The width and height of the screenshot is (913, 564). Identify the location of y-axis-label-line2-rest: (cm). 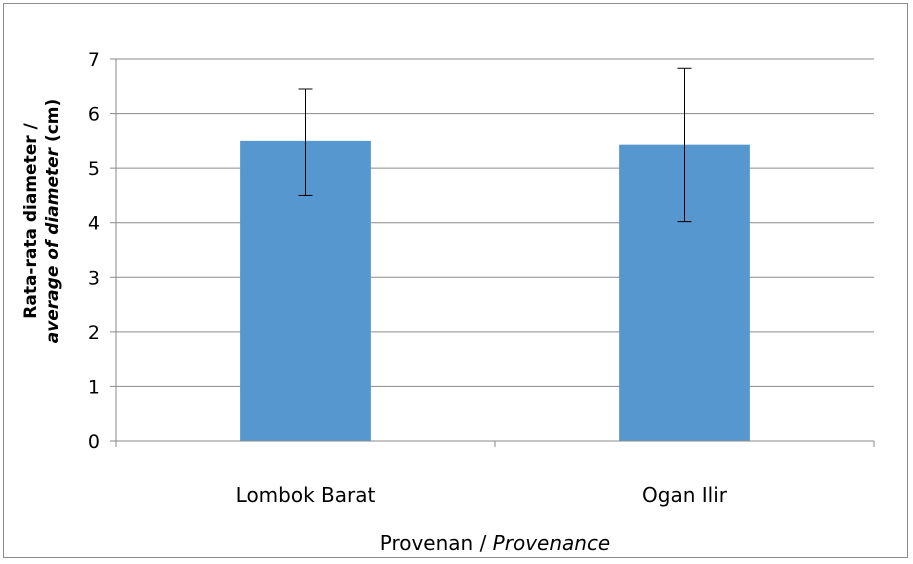
(53, 123).